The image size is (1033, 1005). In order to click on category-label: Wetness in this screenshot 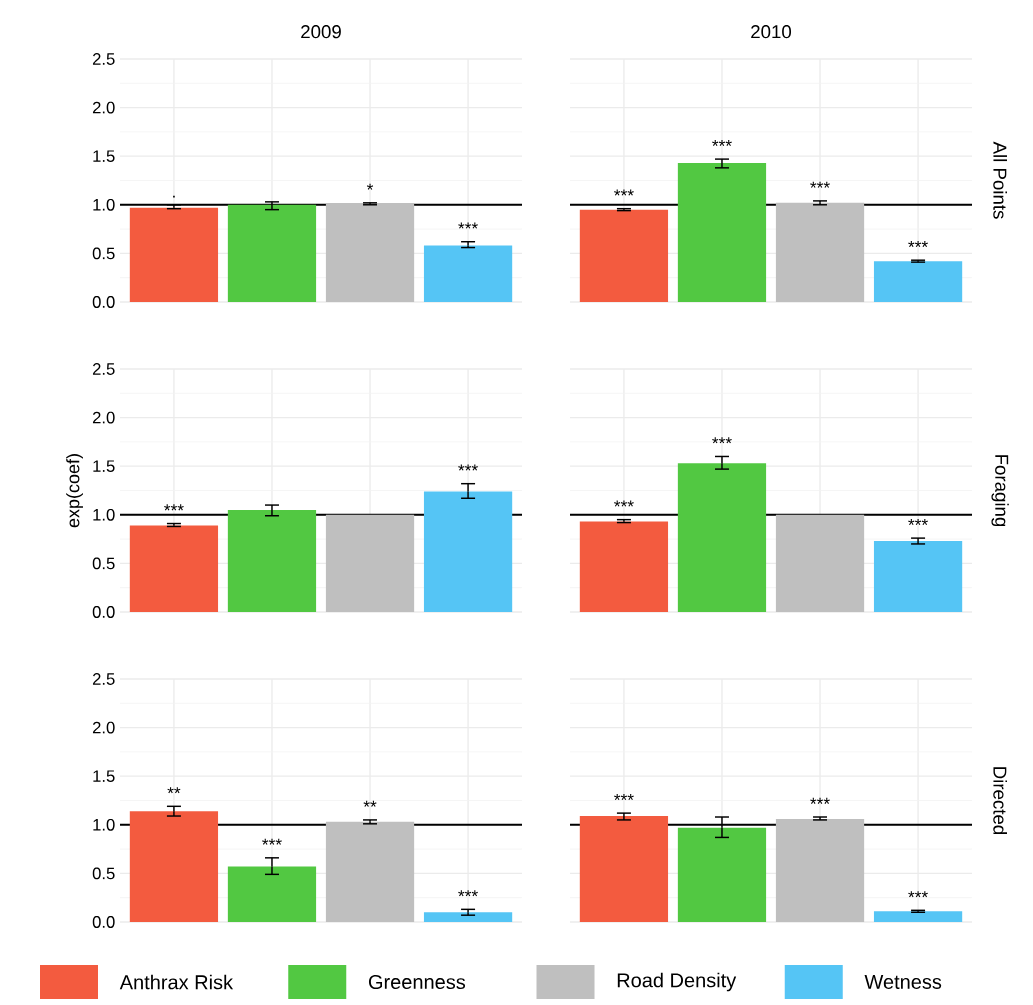, I will do `click(903, 982)`.